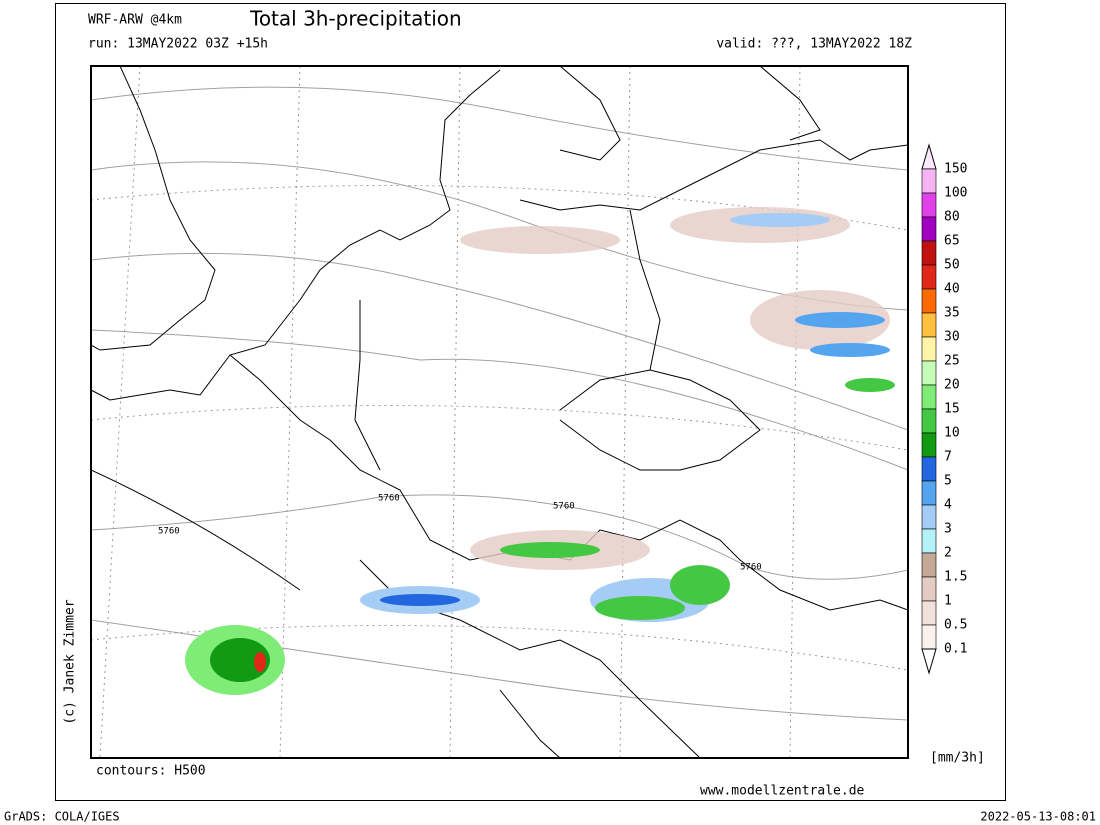  Describe the element at coordinates (955, 625) in the screenshot. I see `colorbar-label: 0.5` at that location.